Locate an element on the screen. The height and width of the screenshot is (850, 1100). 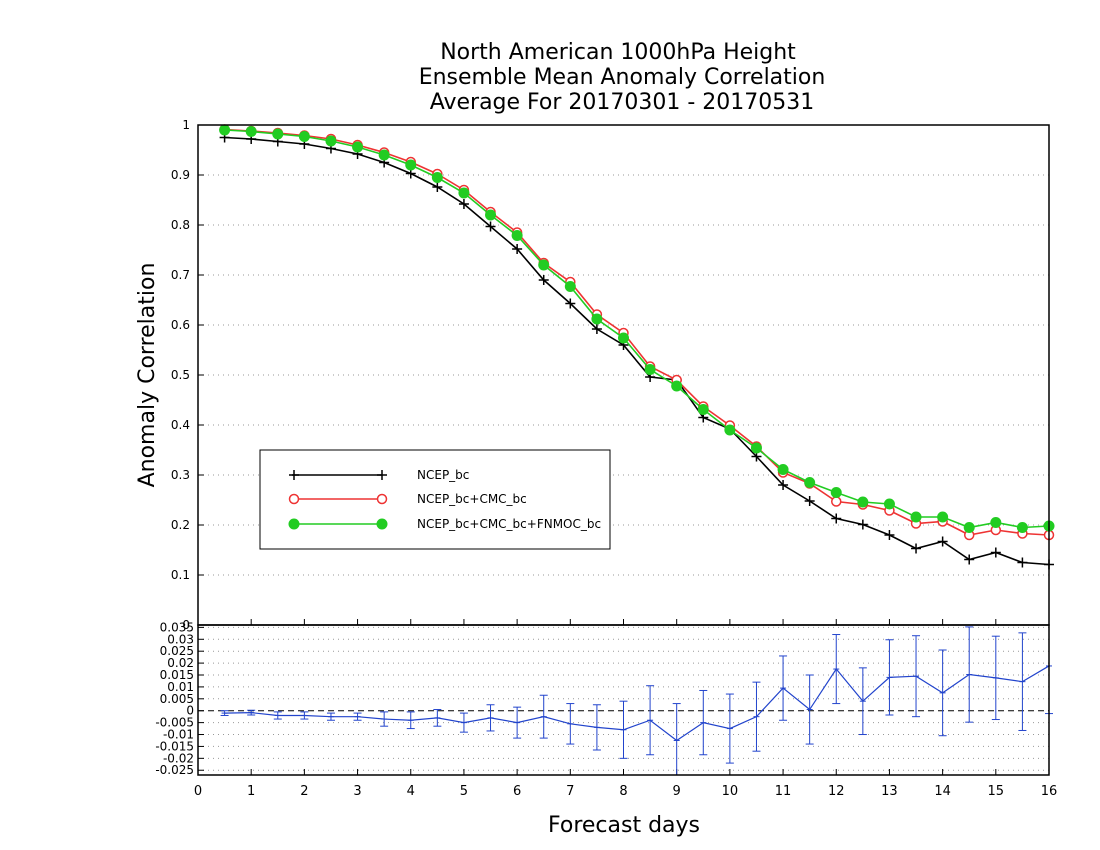
lower-y-tick-label: -0.025 is located at coordinates (174, 770).